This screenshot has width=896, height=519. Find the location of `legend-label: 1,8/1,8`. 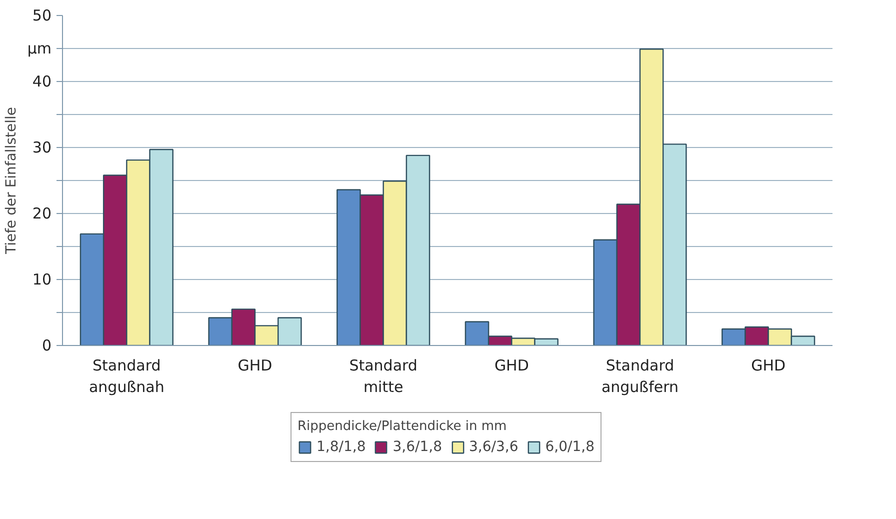

legend-label: 1,8/1,8 is located at coordinates (341, 446).